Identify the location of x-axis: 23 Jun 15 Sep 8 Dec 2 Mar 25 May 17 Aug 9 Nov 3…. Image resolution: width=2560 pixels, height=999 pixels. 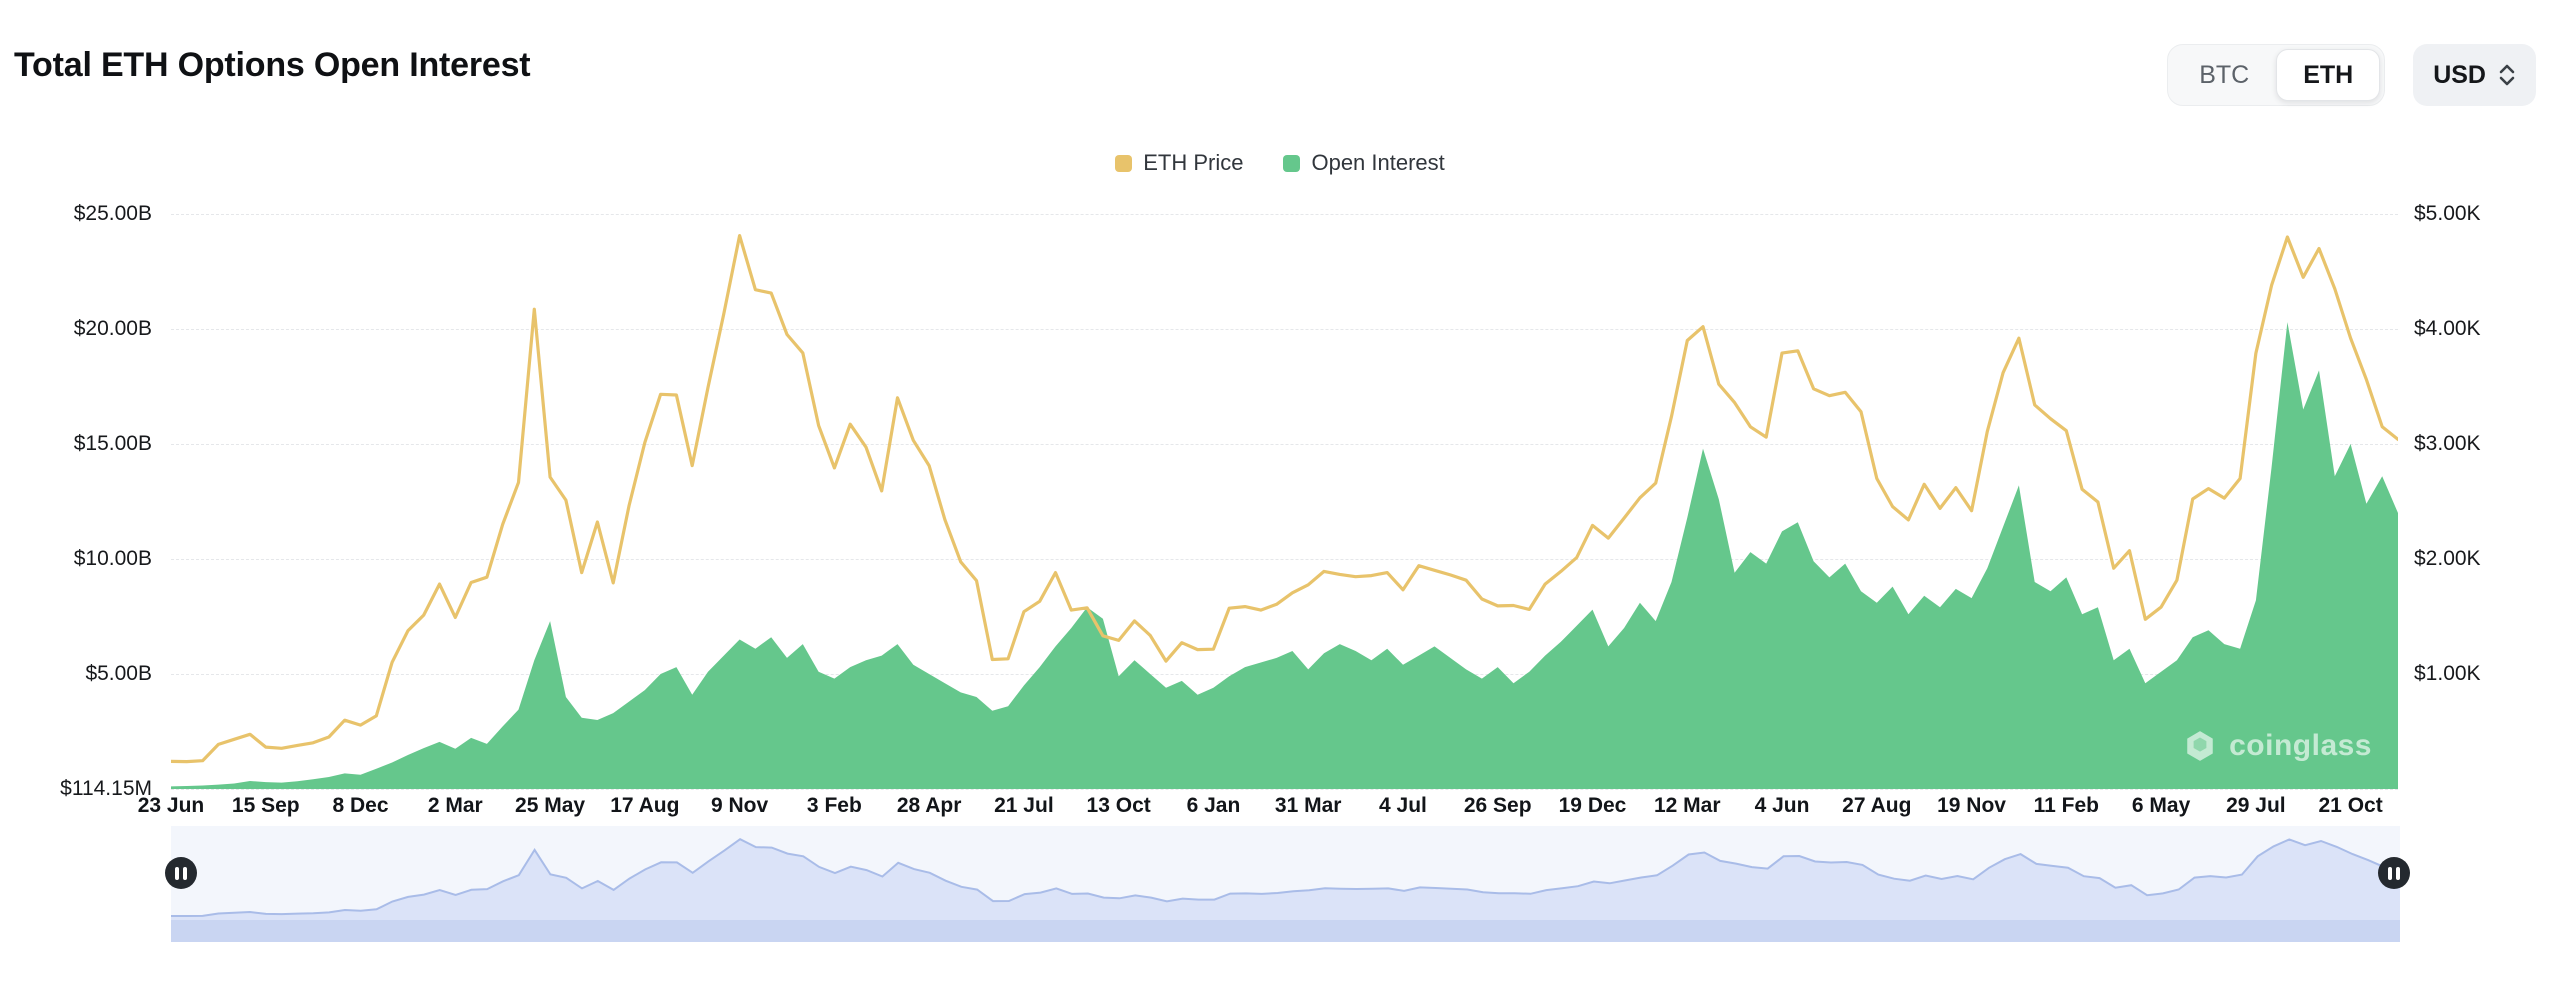
(1268, 809).